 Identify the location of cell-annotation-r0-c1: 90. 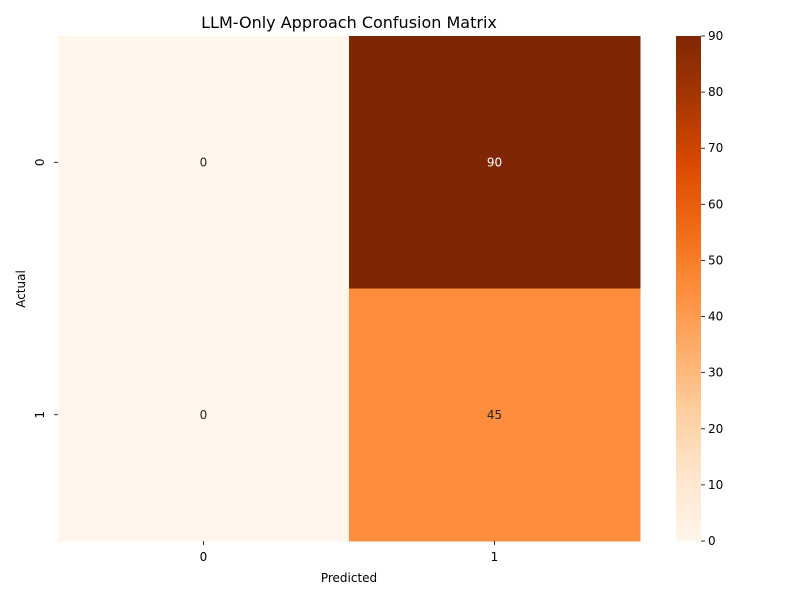
(494, 162).